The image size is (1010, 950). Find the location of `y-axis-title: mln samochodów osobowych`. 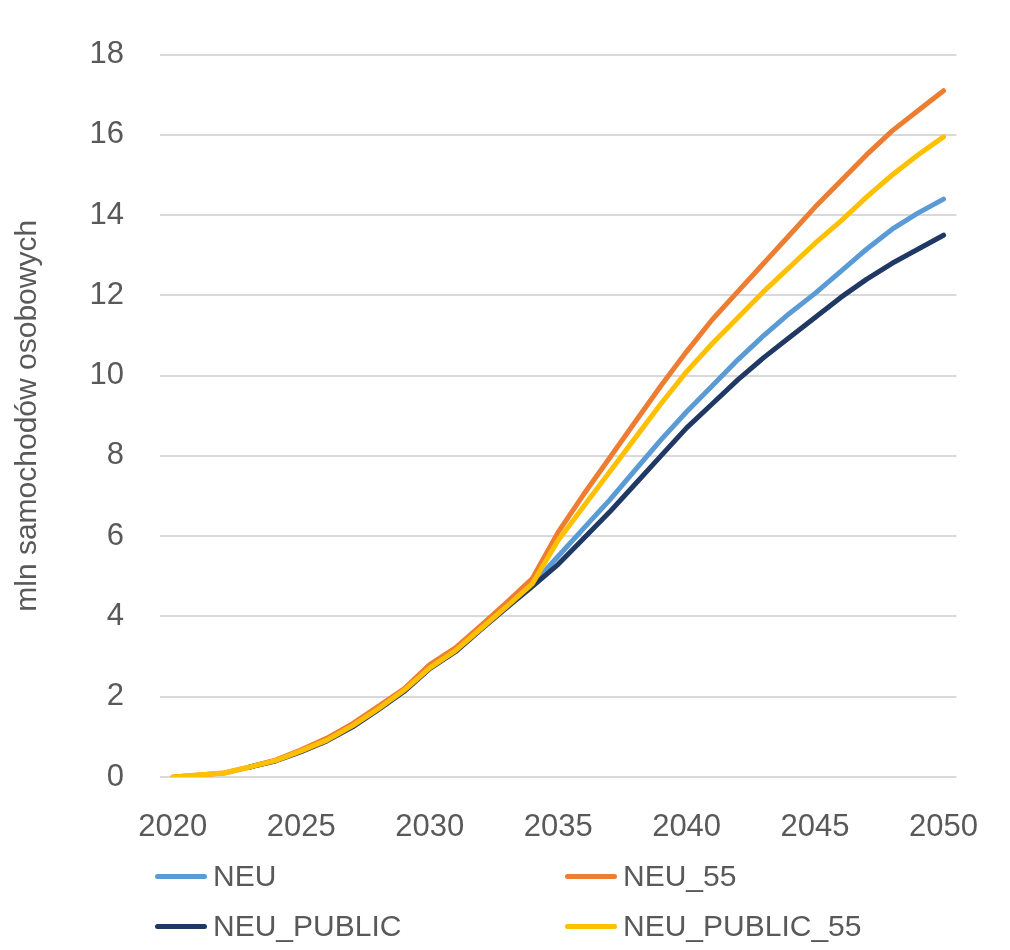

y-axis-title: mln samochodów osobowych is located at coordinates (26, 415).